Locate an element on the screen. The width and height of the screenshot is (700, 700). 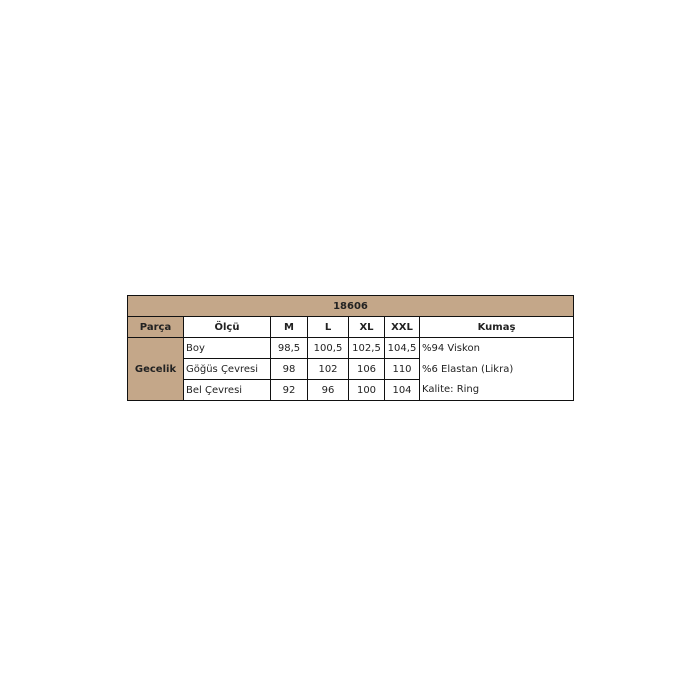
value-cell: 110 is located at coordinates (402, 369).